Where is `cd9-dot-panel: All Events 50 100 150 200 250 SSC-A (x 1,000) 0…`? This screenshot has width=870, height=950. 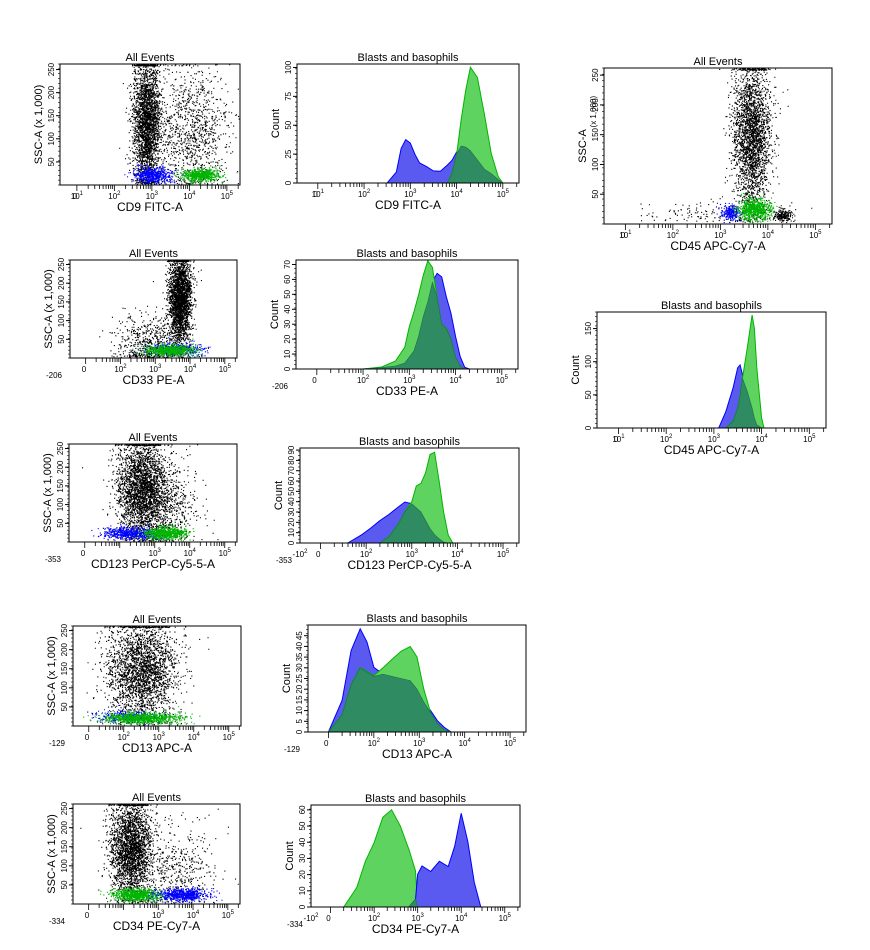 cd9-dot-panel: All Events 50 100 150 200 250 SSC-A (x 1,000) 0… is located at coordinates (140, 132).